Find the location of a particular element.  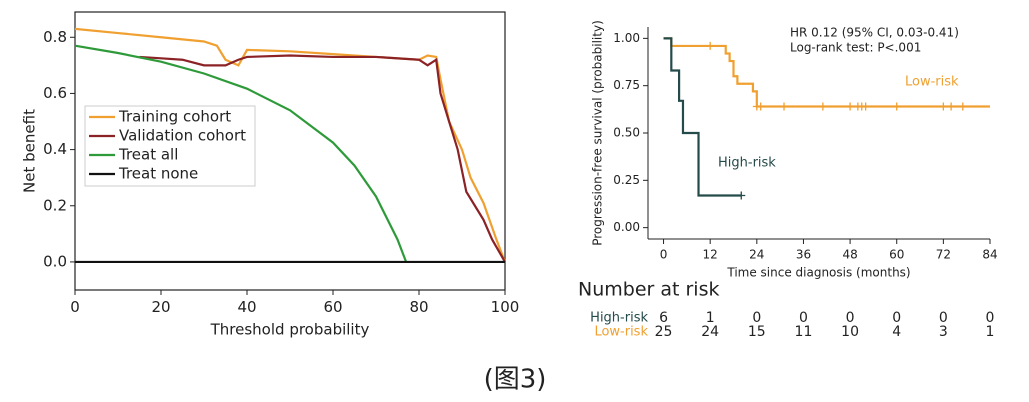

x-tick-label: 12 is located at coordinates (710, 255).